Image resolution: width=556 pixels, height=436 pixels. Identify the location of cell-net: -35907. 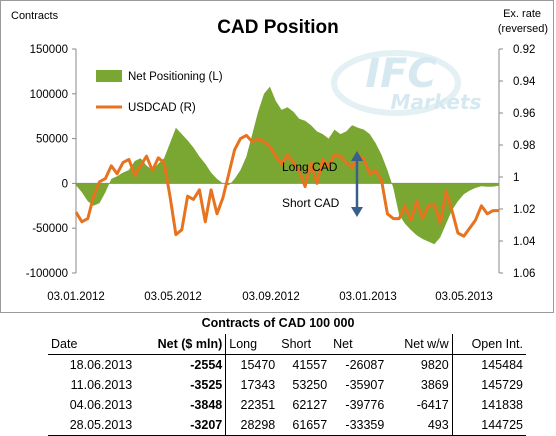
(365, 385).